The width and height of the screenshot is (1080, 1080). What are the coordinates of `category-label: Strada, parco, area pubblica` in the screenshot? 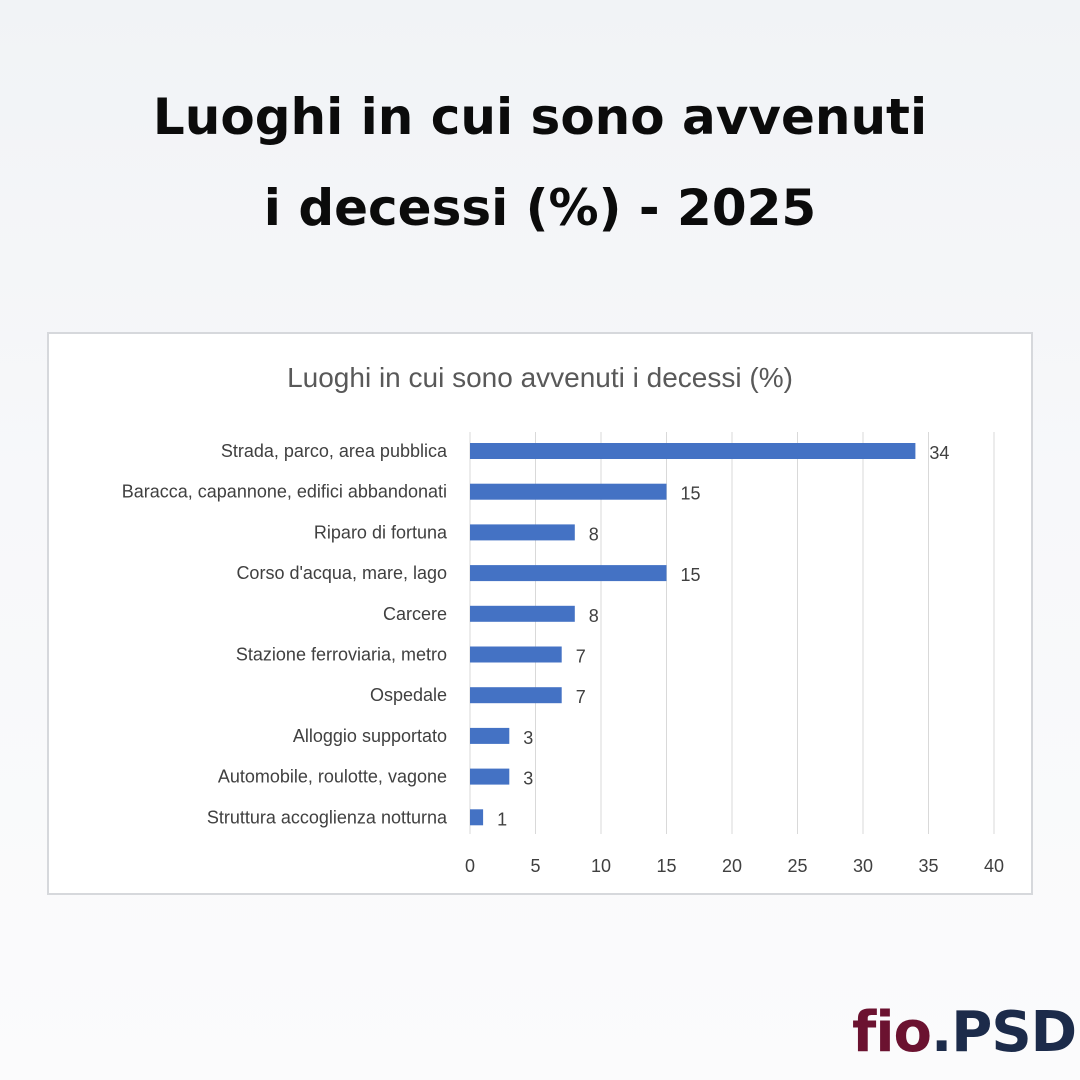 It's located at (334, 451).